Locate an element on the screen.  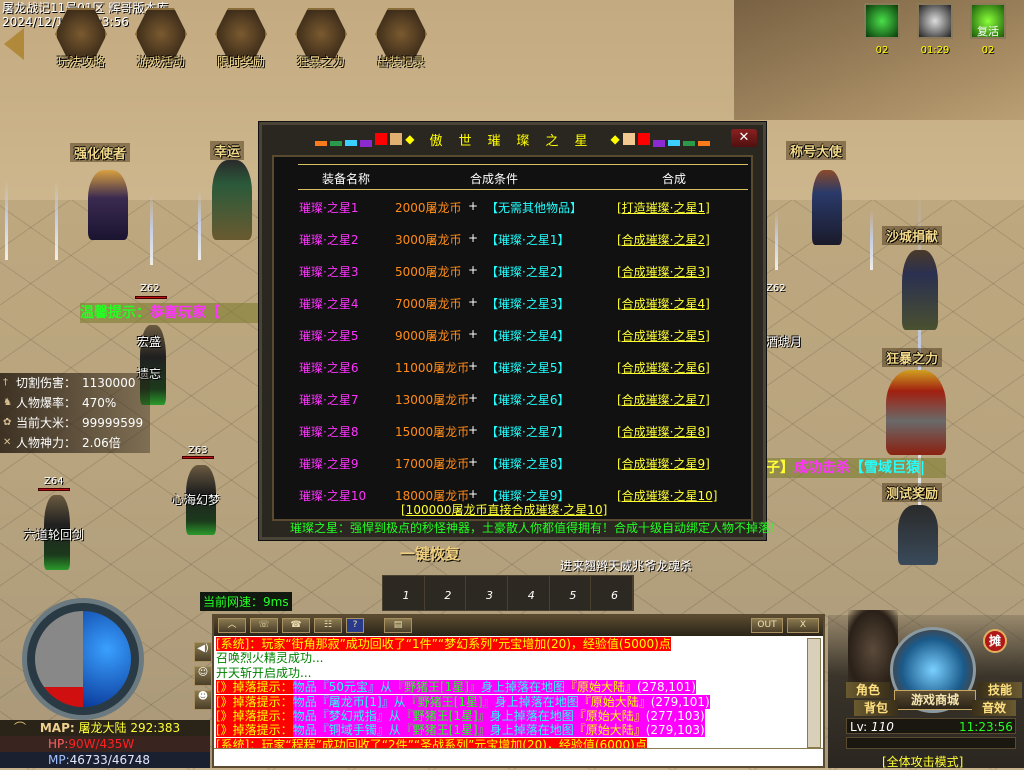
skills-button: 技能 is located at coordinates (1000, 690).